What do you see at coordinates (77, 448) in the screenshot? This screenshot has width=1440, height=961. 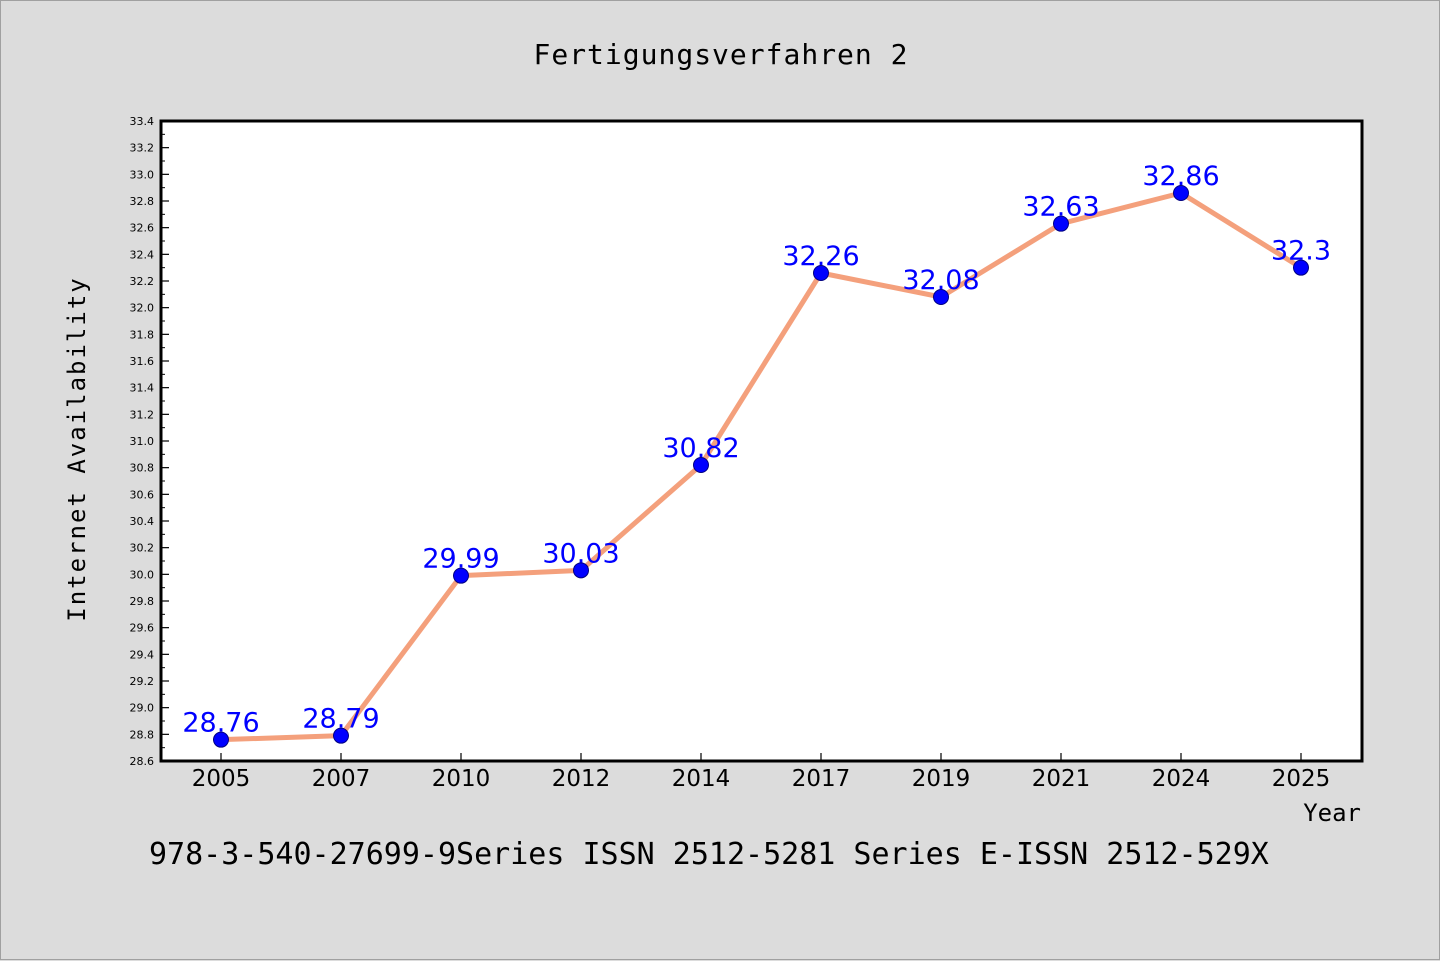 I see `y-axis-label: Internet Availability` at bounding box center [77, 448].